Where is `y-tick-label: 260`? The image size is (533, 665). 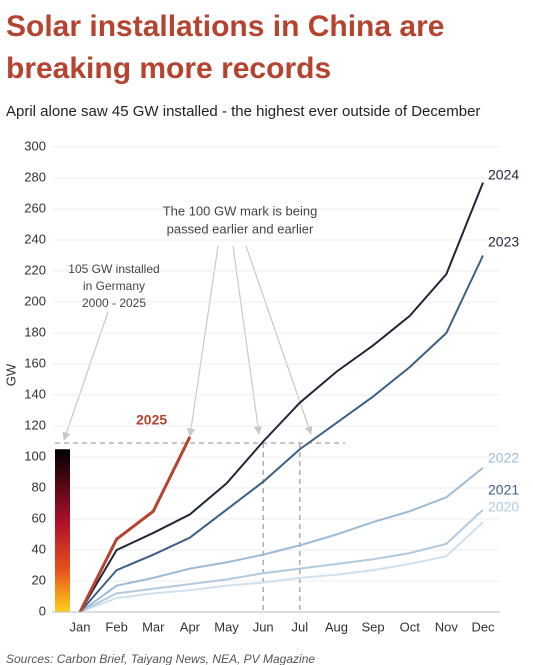
y-tick-label: 260 is located at coordinates (35, 207).